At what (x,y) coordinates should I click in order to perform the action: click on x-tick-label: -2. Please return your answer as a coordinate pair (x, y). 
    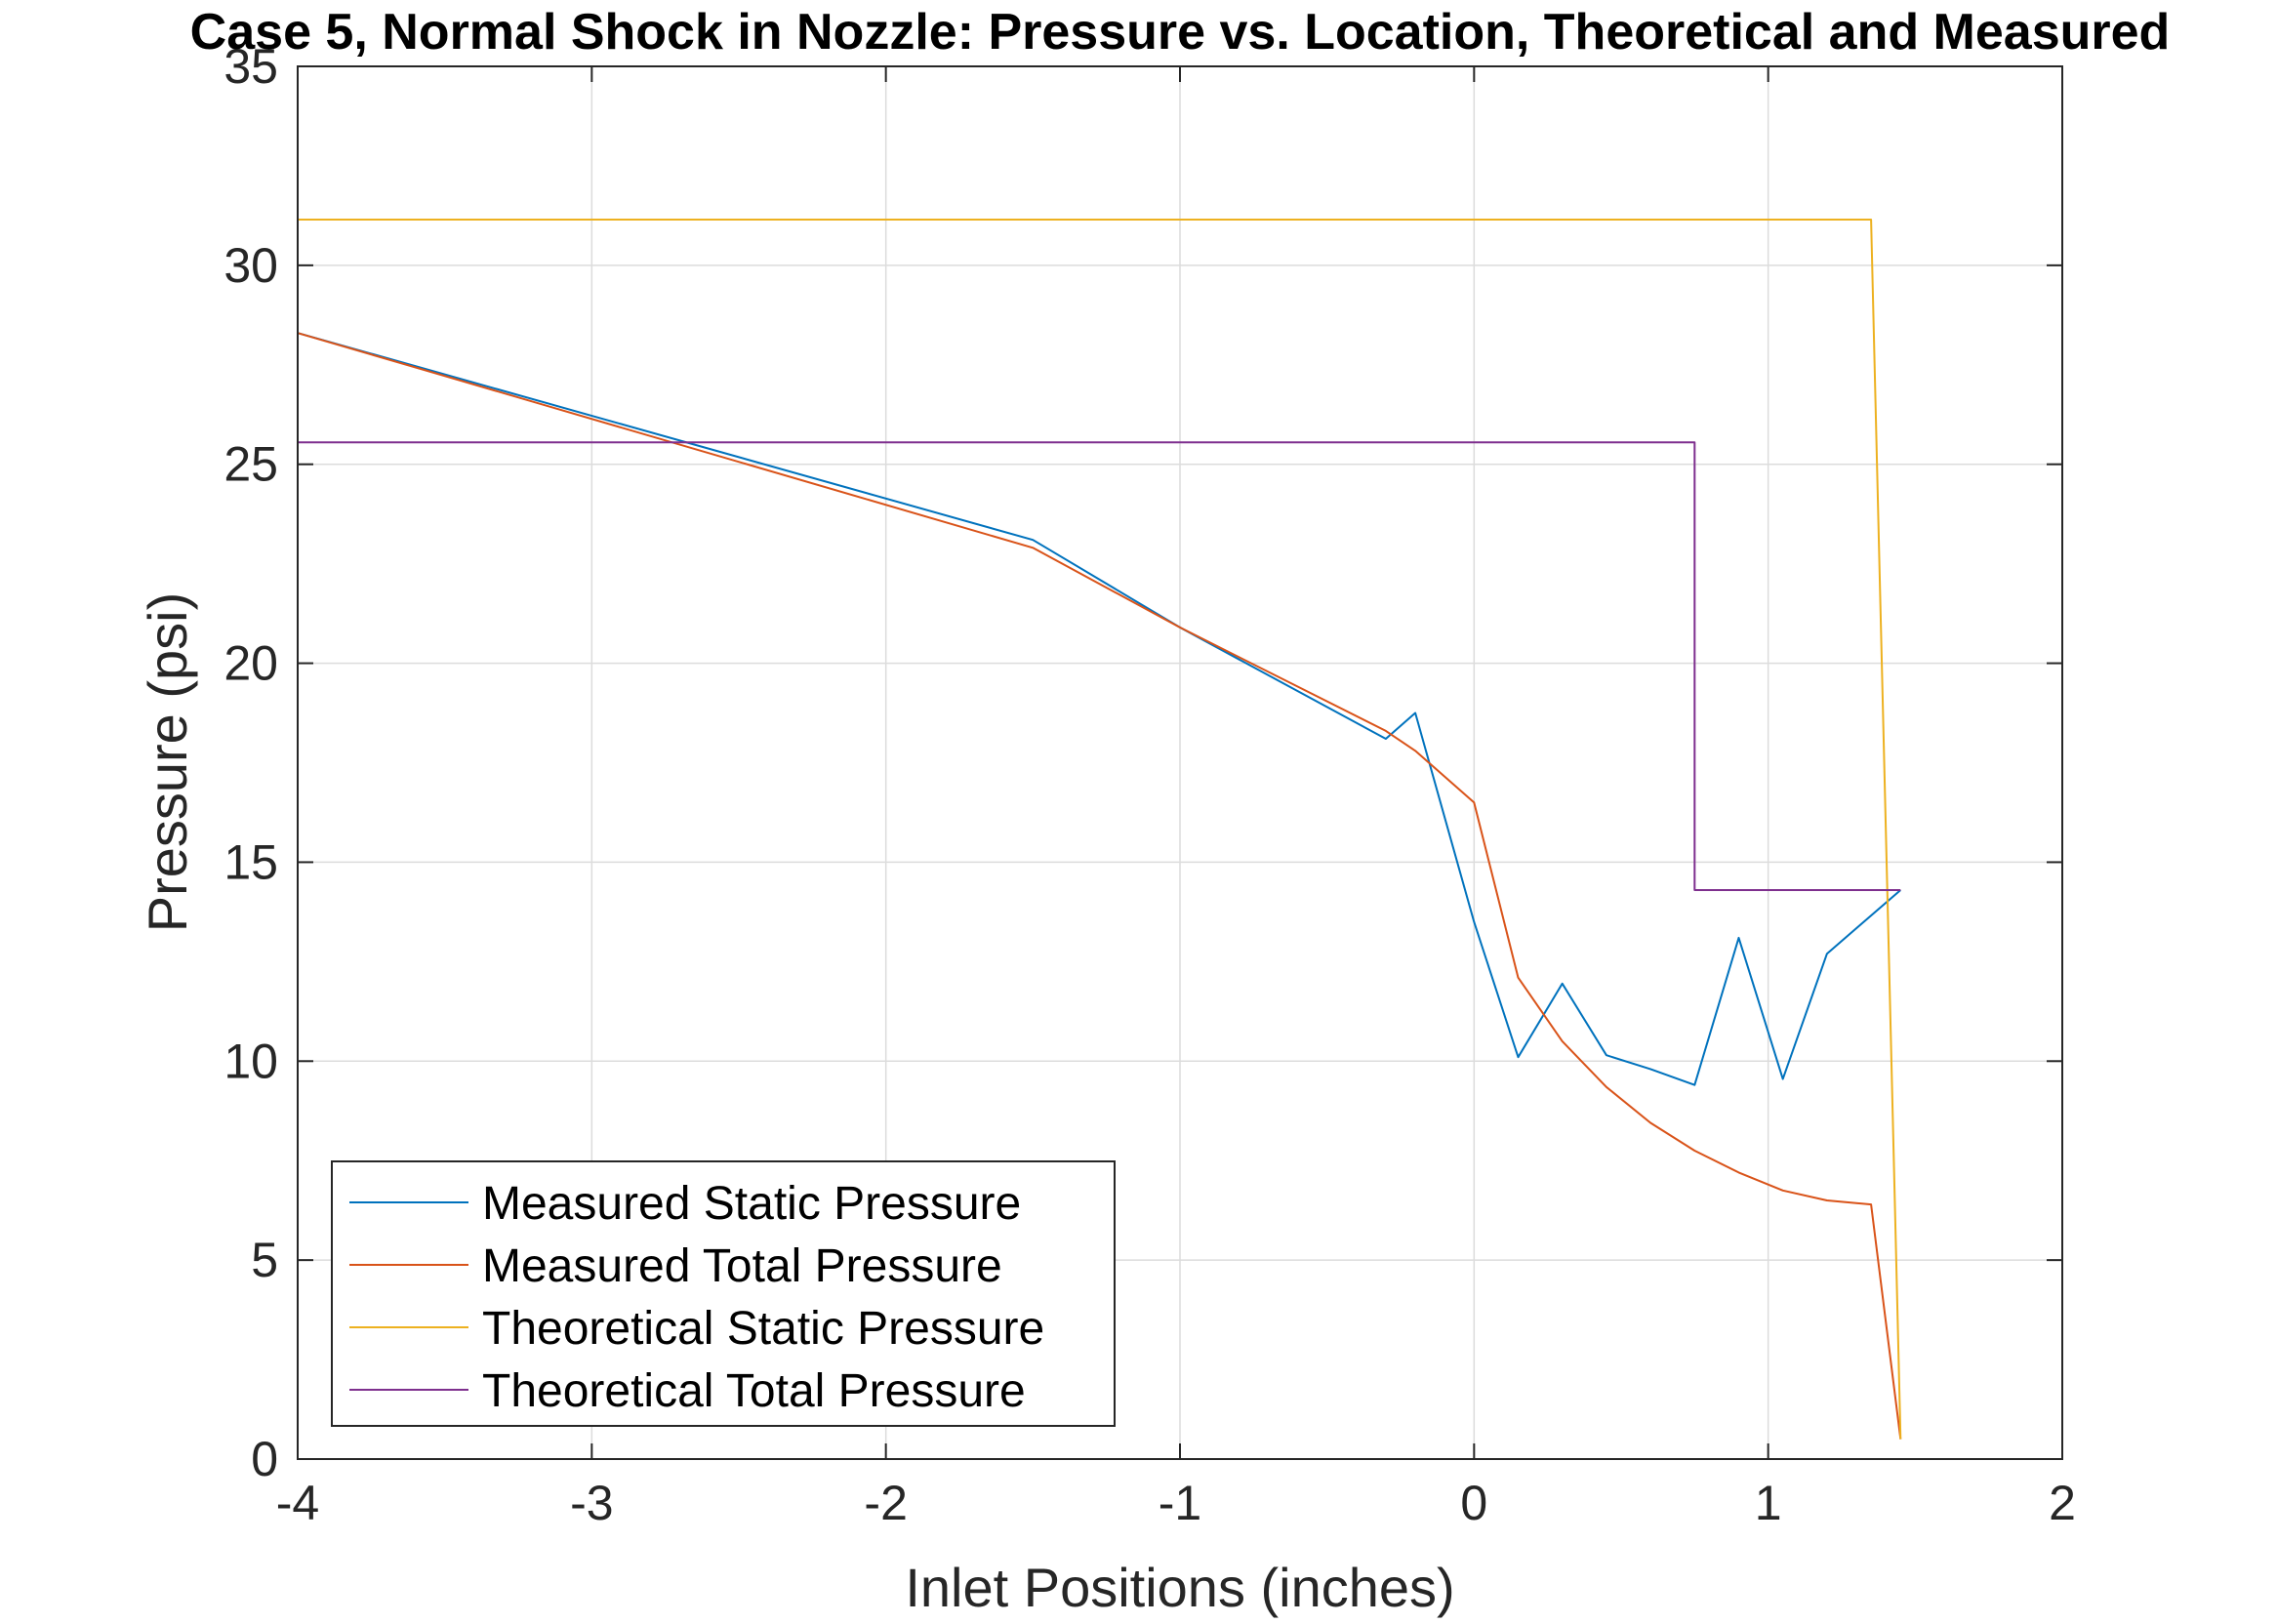
    Looking at the image, I should click on (885, 1503).